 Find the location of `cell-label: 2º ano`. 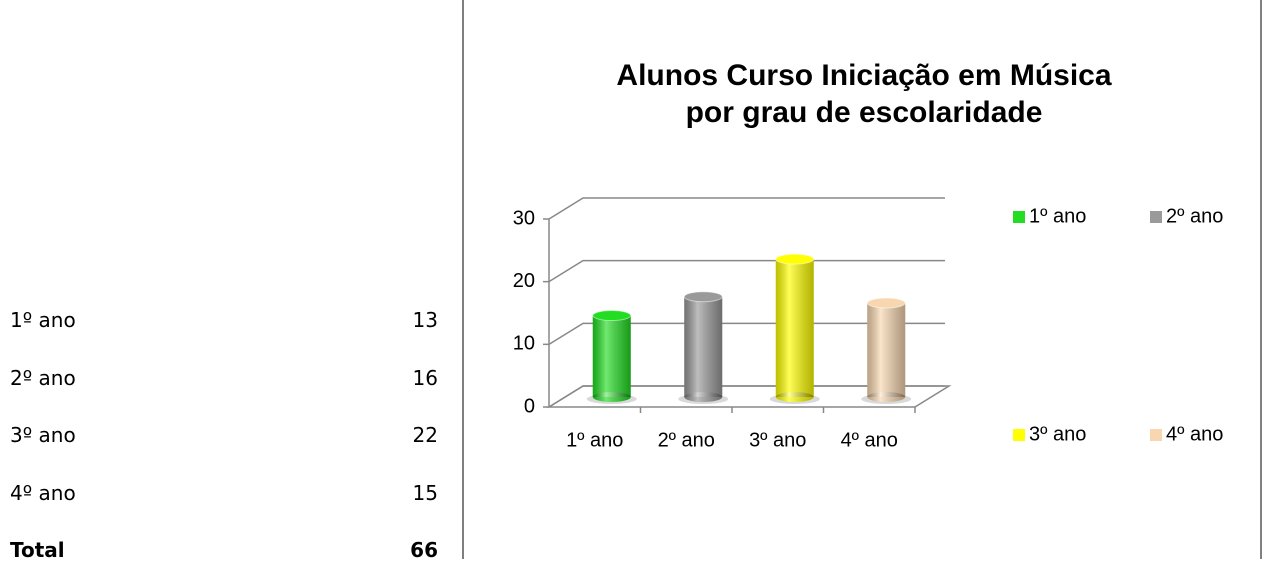

cell-label: 2º ano is located at coordinates (43, 377).